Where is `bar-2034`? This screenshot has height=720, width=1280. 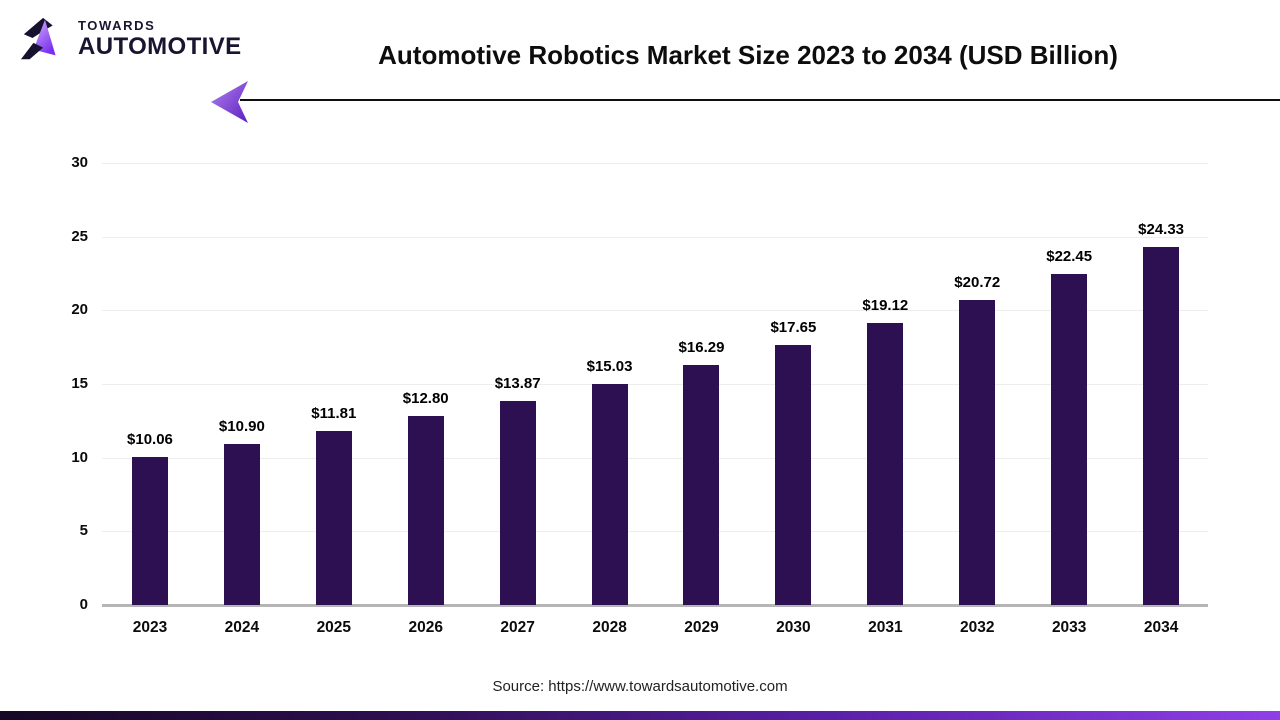 bar-2034 is located at coordinates (1161, 425).